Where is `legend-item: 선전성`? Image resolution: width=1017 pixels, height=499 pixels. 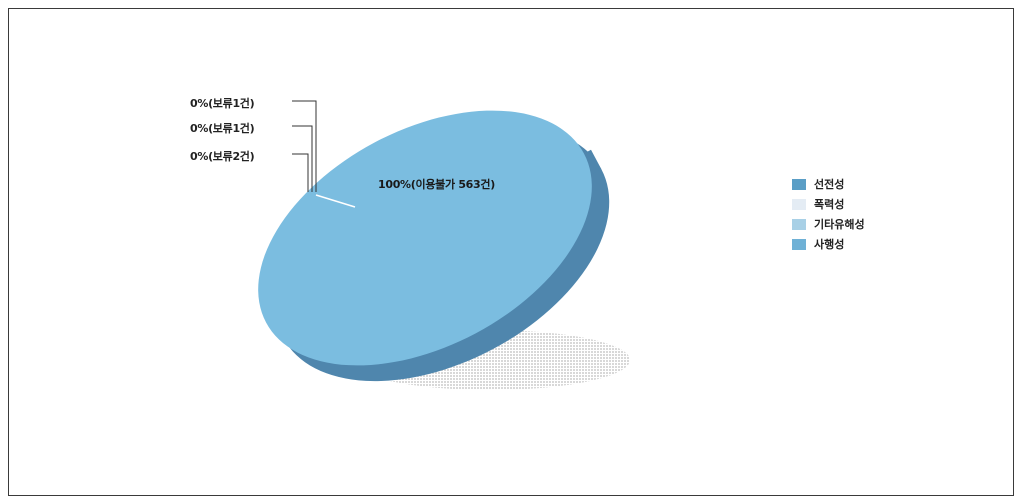
legend-item: 선전성 is located at coordinates (828, 184).